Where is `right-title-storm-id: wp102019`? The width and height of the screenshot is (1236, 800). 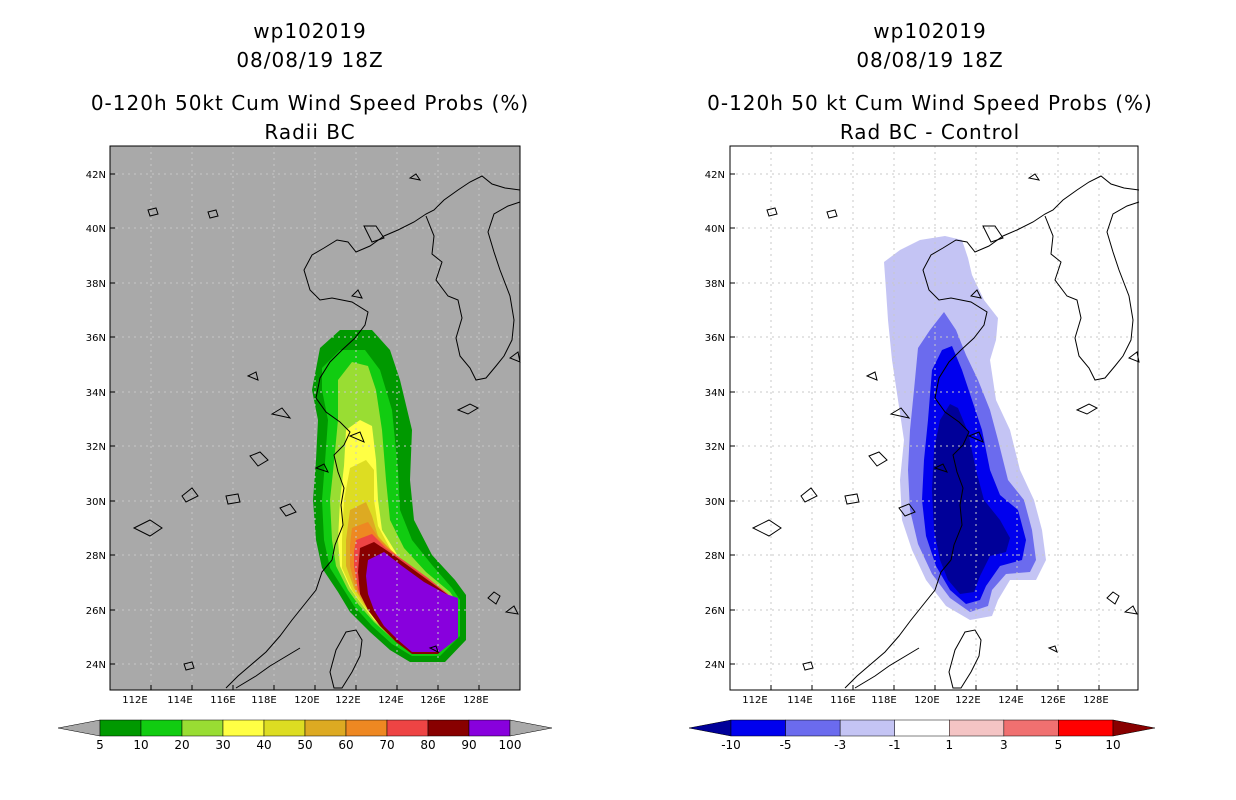
right-title-storm-id: wp102019 is located at coordinates (930, 31).